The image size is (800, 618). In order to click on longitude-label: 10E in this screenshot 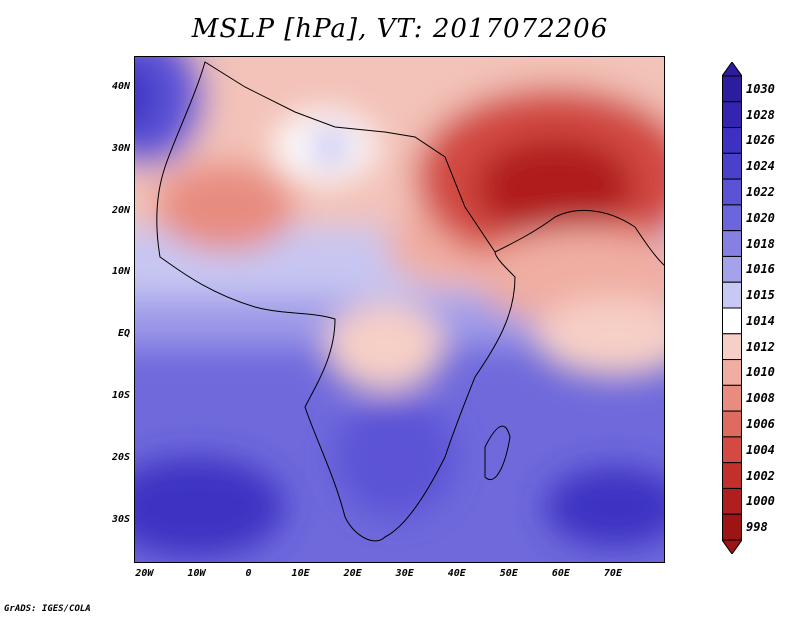, I will do `click(300, 573)`.